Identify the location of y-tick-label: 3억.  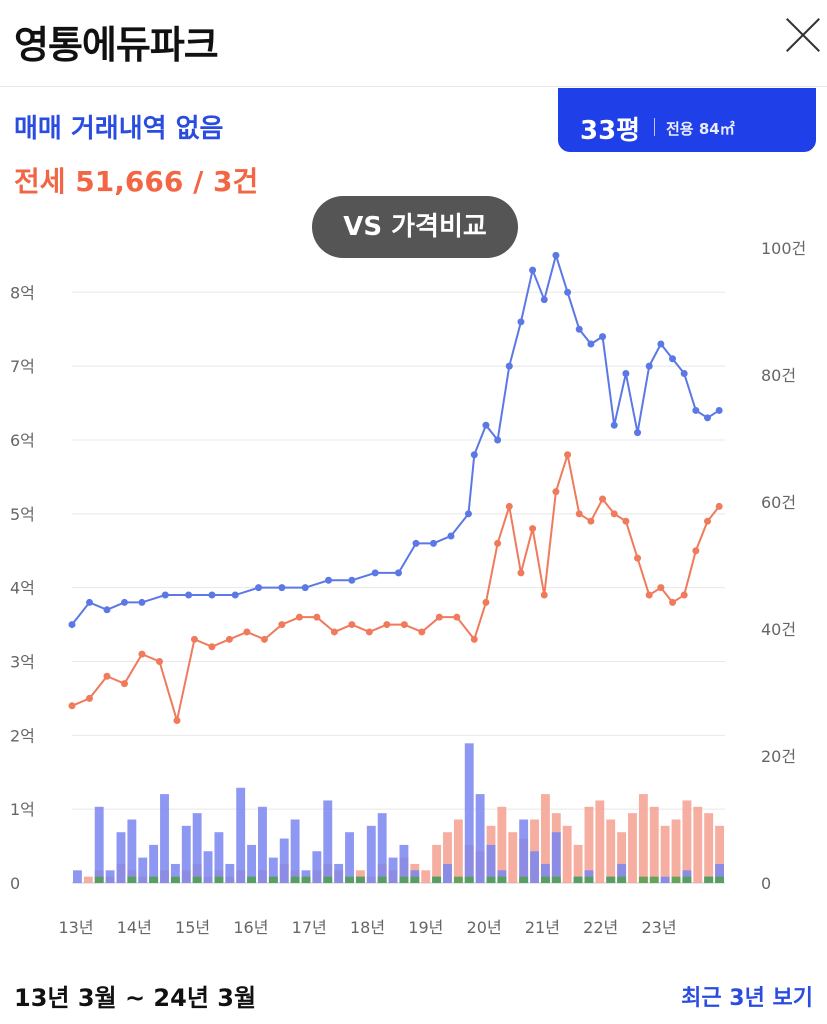
(22, 661).